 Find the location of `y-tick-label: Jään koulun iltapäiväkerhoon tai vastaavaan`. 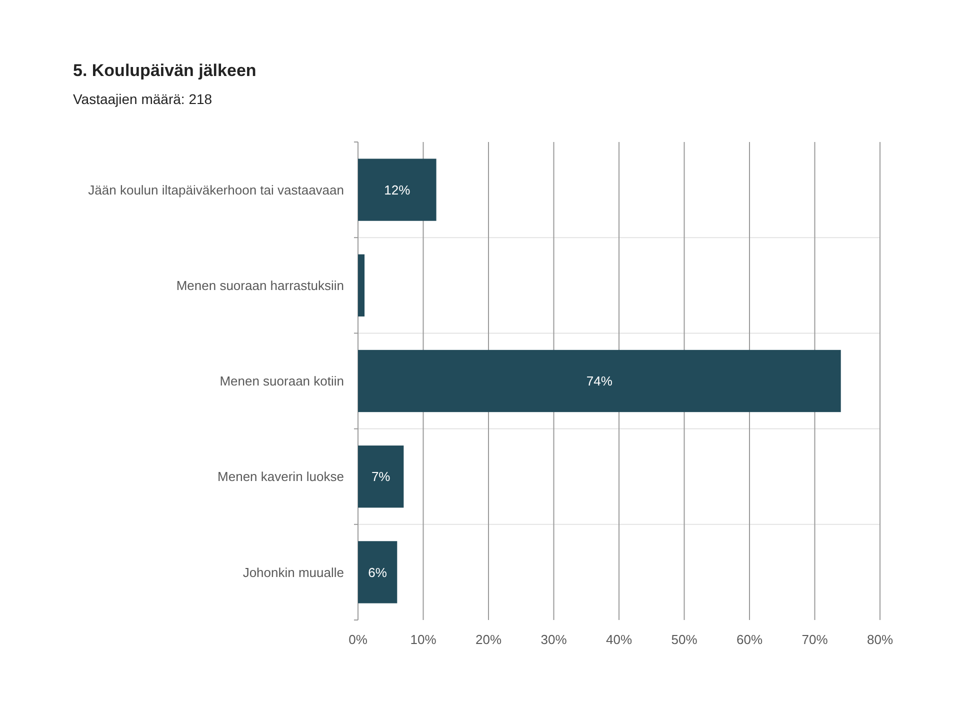

y-tick-label: Jään koulun iltapäiväkerhoon tai vastaavaan is located at coordinates (216, 190).